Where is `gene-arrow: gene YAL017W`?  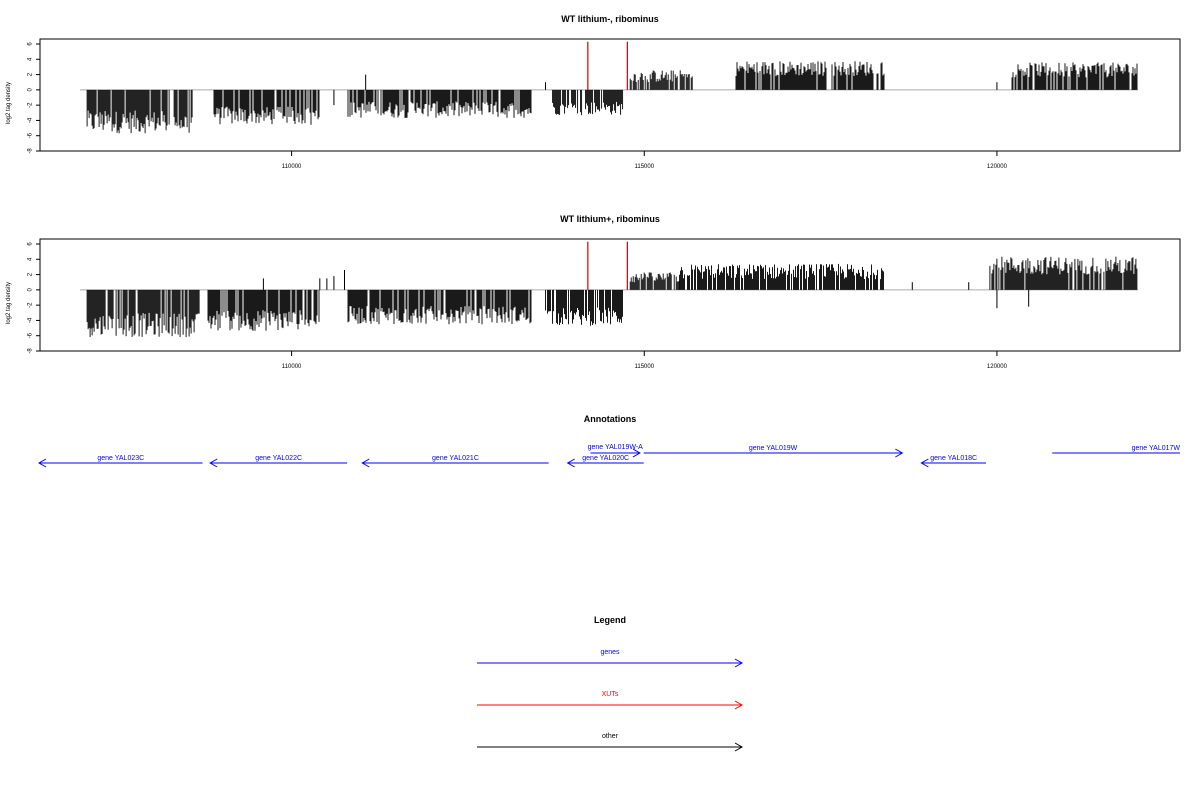 gene-arrow: gene YAL017W is located at coordinates (1116, 449).